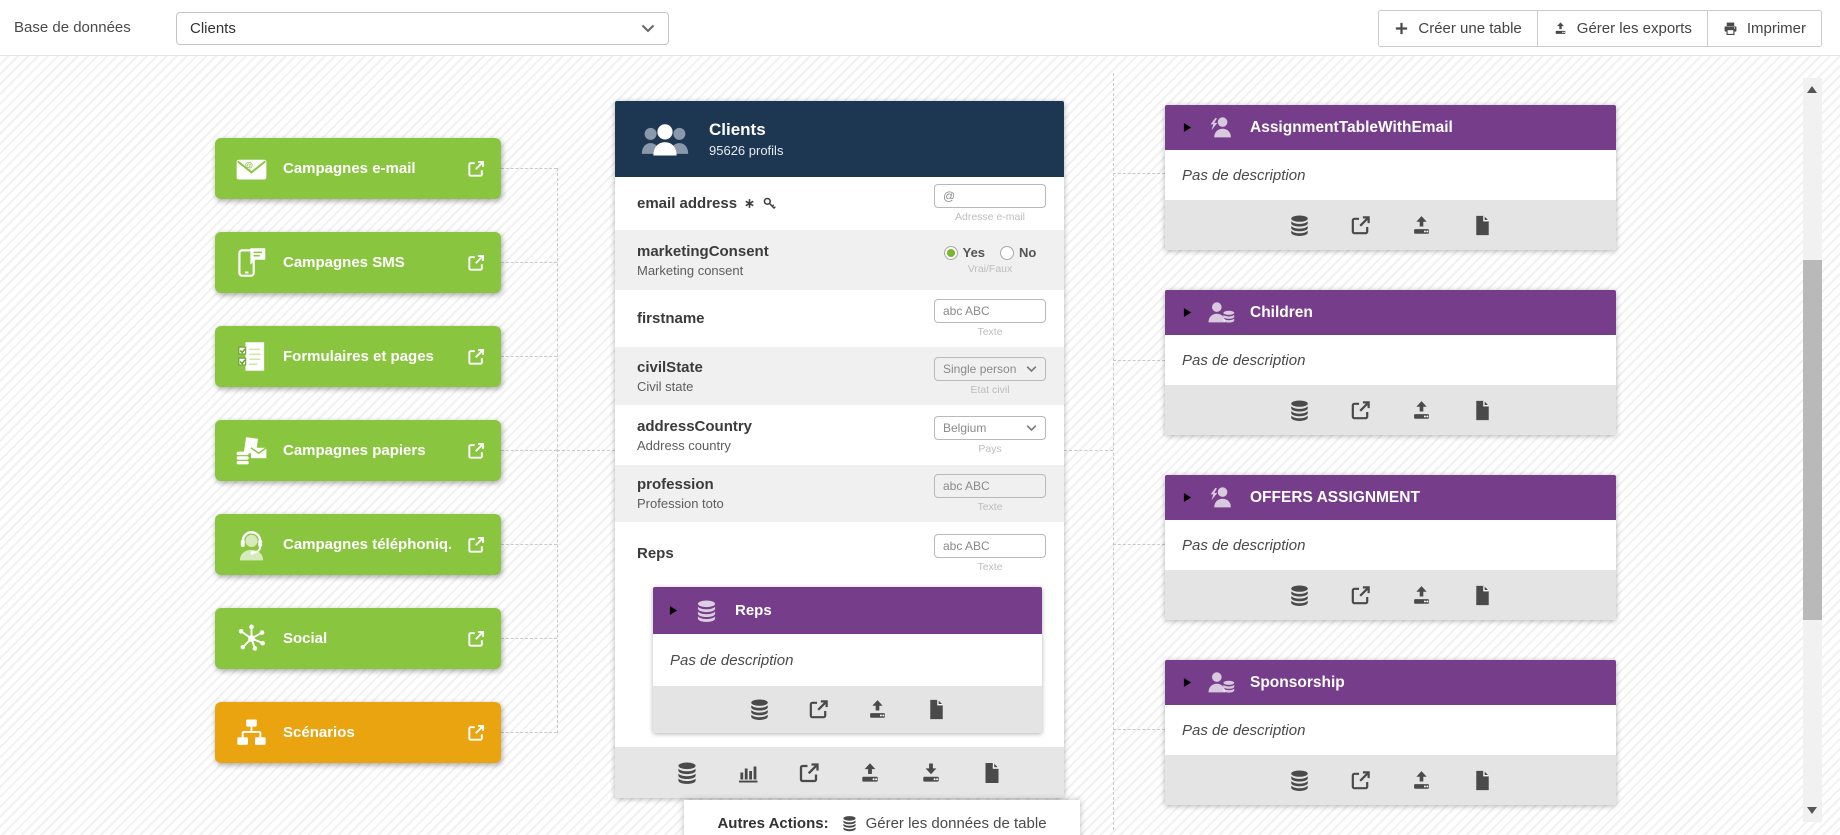  I want to click on radio-yes: Yes, so click(964, 252).